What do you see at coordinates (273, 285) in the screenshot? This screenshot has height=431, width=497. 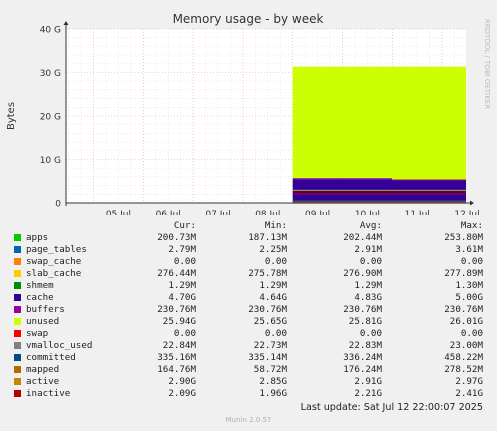 I see `legend-min: 1.29M` at bounding box center [273, 285].